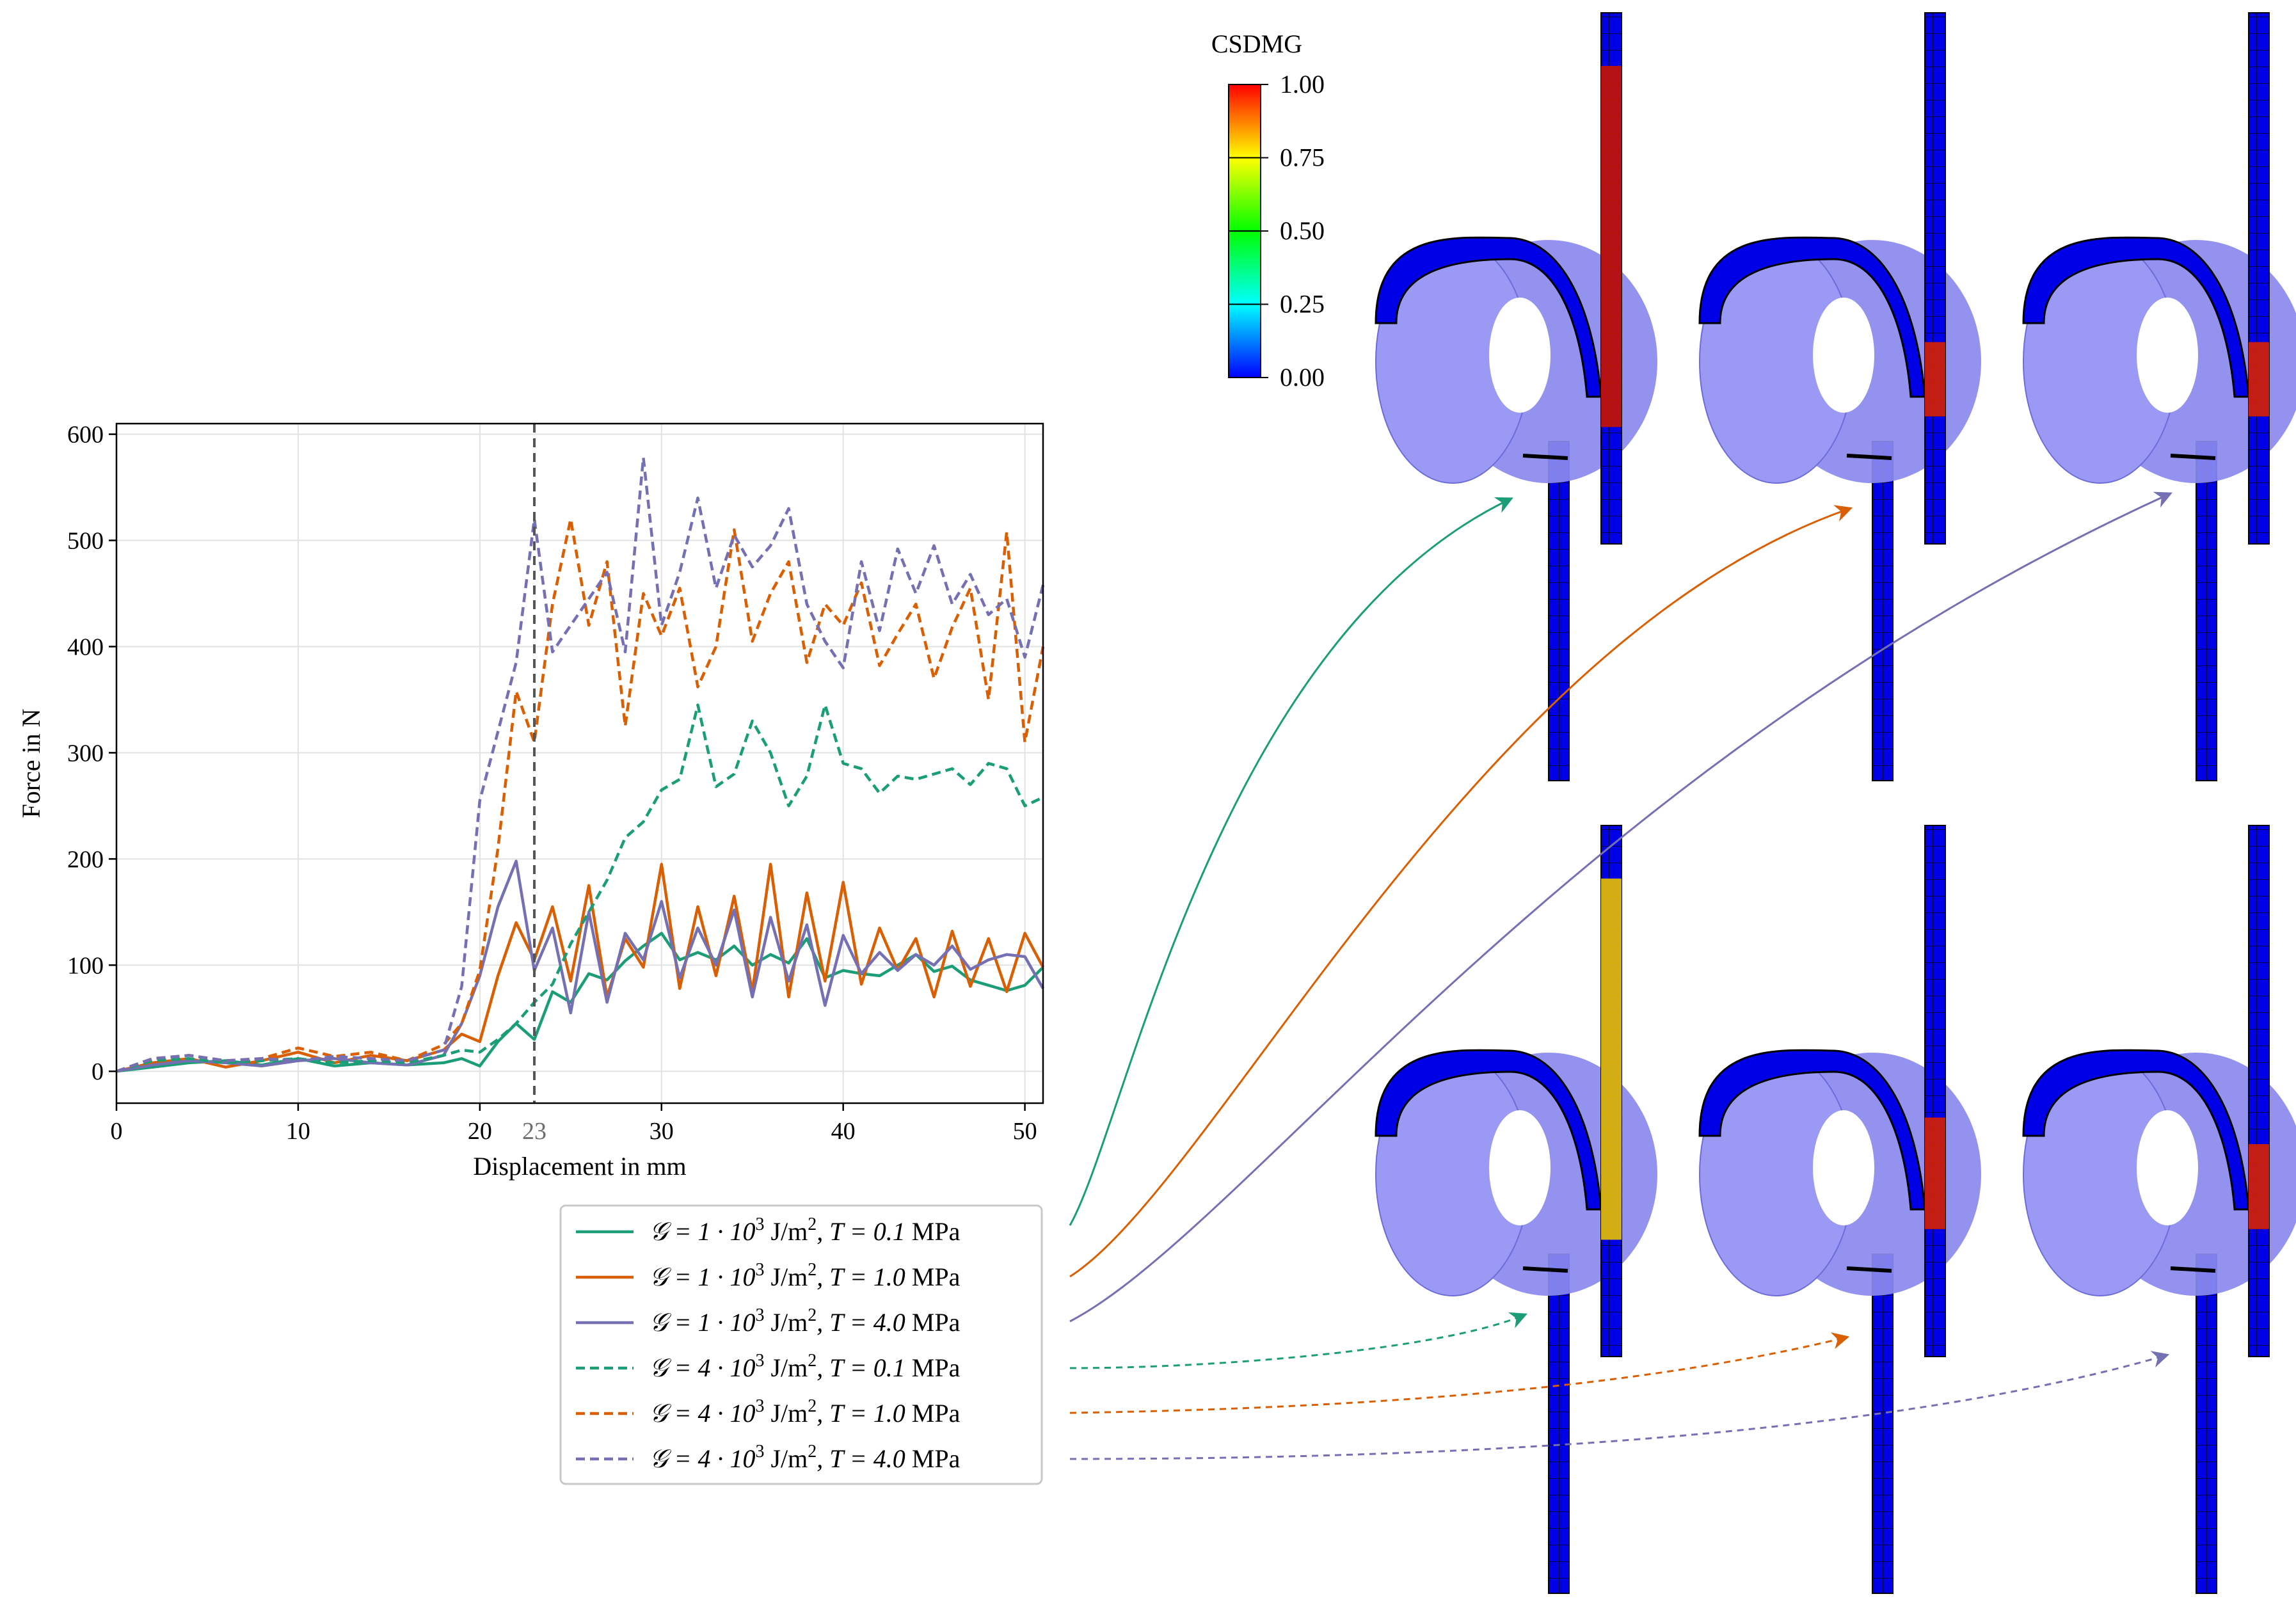 The width and height of the screenshot is (2296, 1617). What do you see at coordinates (662, 1131) in the screenshot?
I see `x-tick-label: 30` at bounding box center [662, 1131].